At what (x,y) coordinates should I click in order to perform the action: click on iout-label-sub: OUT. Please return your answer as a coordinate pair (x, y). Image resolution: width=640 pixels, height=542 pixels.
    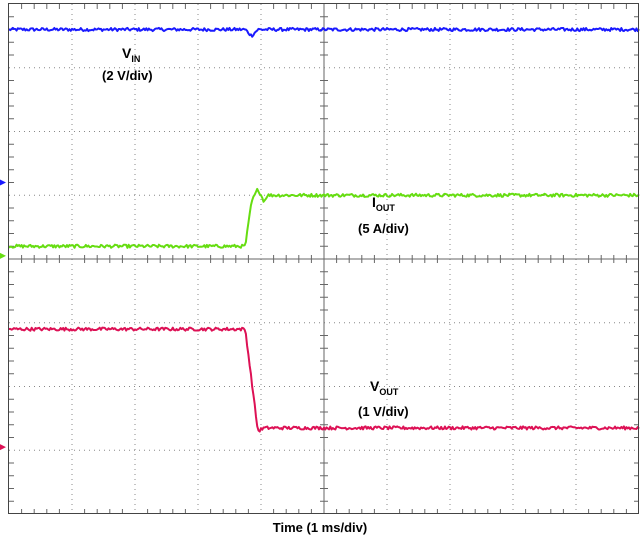
    Looking at the image, I should click on (386, 208).